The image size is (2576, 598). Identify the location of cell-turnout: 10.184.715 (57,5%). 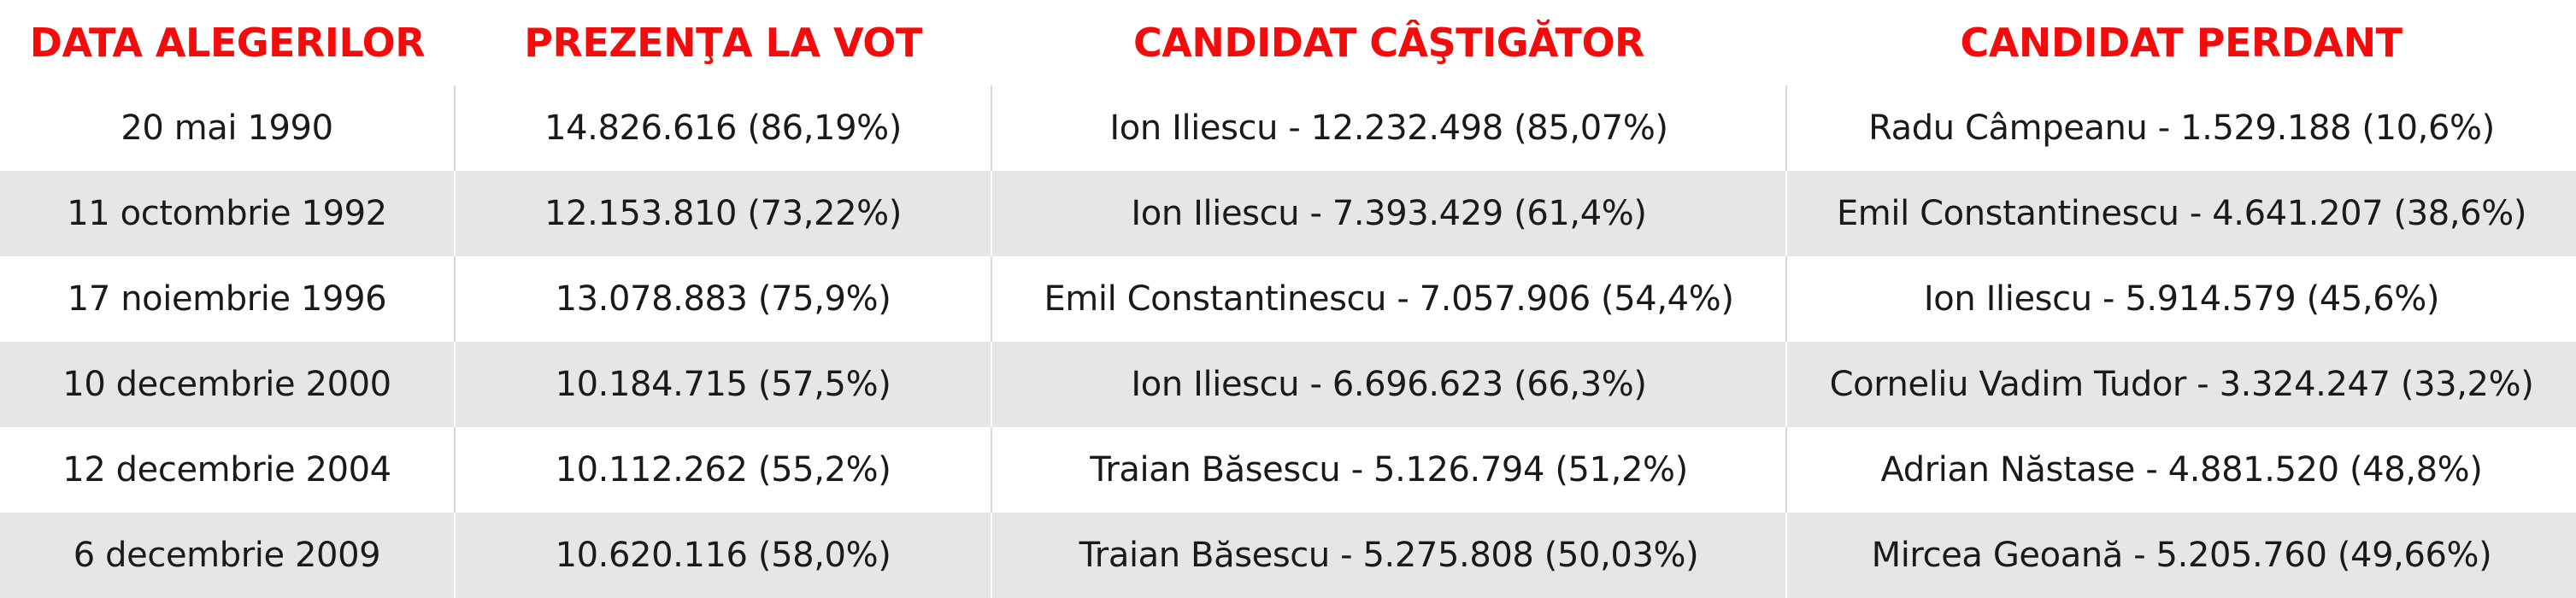
(722, 385).